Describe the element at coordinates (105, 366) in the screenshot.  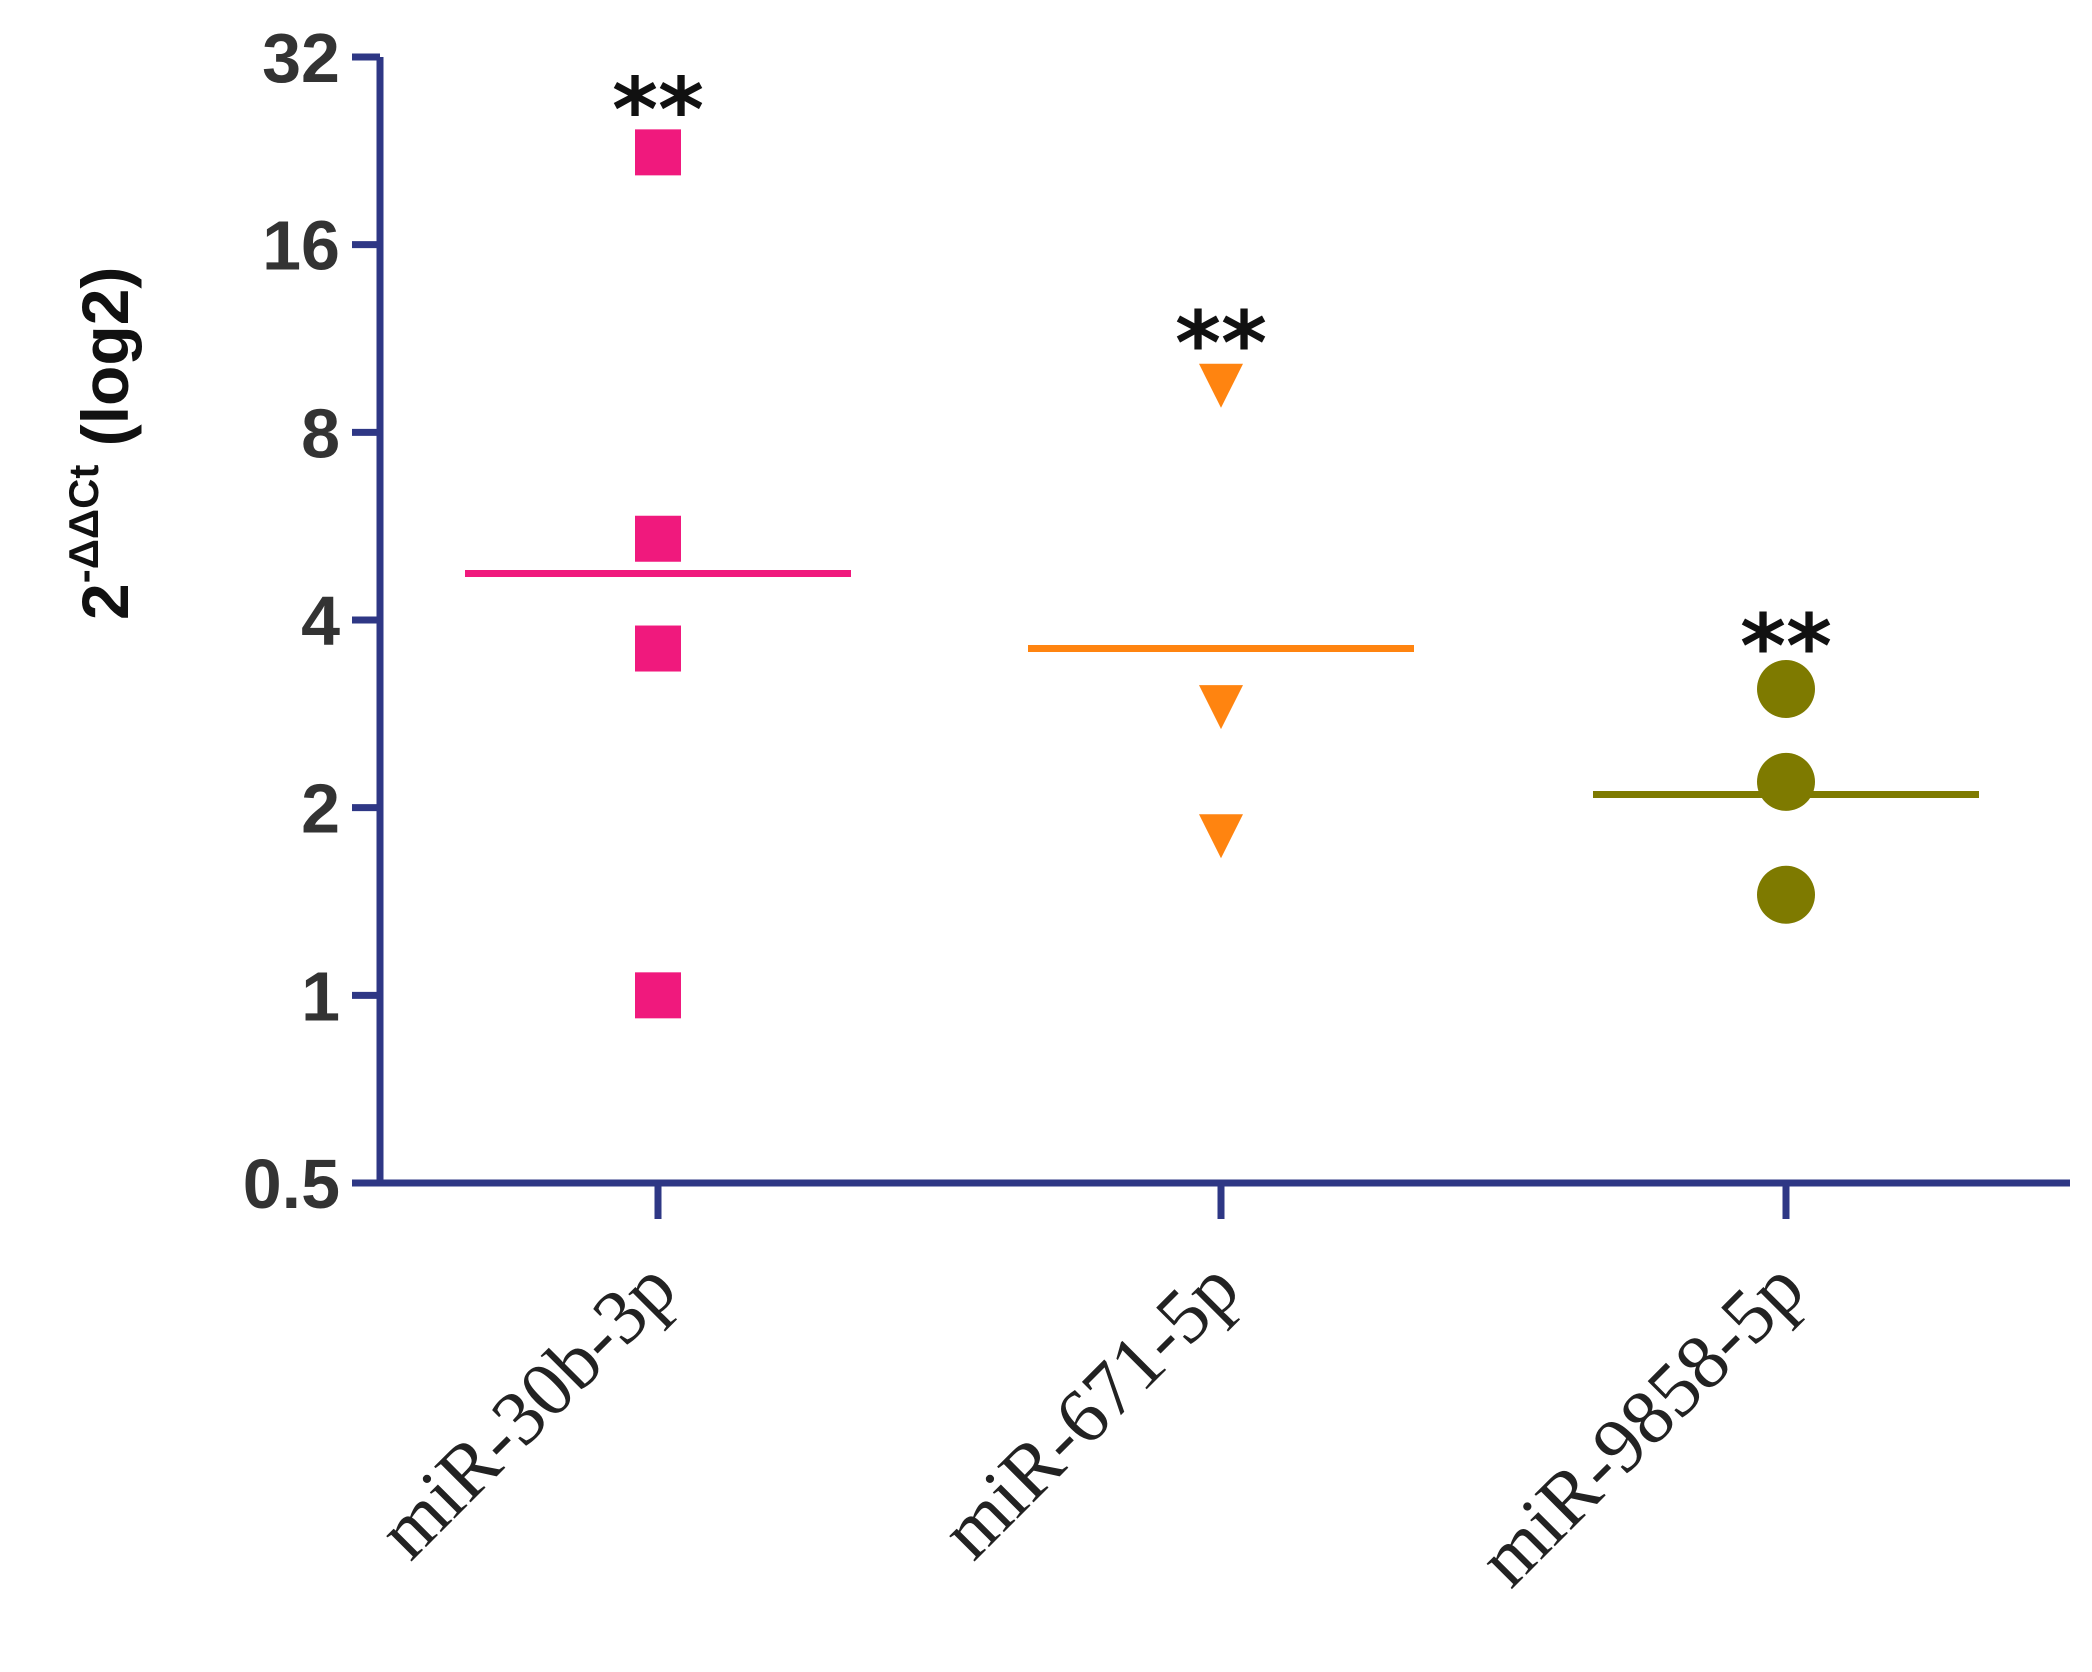
I see `y-axis-label-suffix: (log2)` at that location.